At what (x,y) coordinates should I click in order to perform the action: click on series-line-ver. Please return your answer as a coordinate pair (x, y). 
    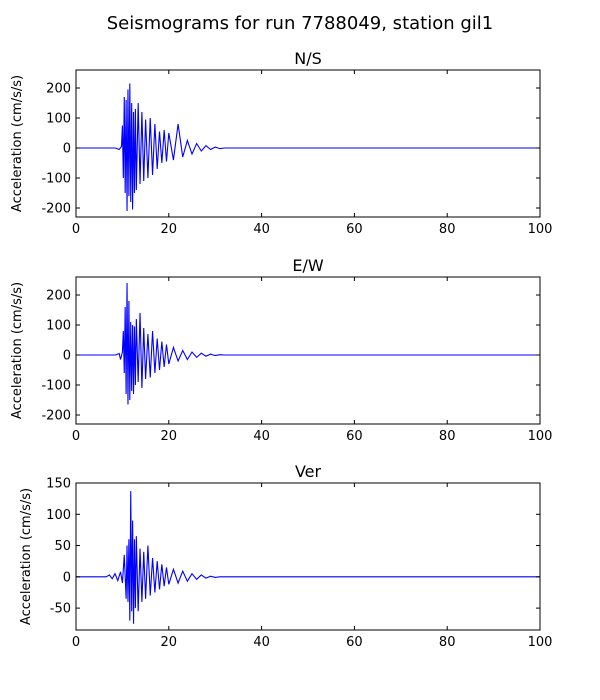
    Looking at the image, I should click on (308, 557).